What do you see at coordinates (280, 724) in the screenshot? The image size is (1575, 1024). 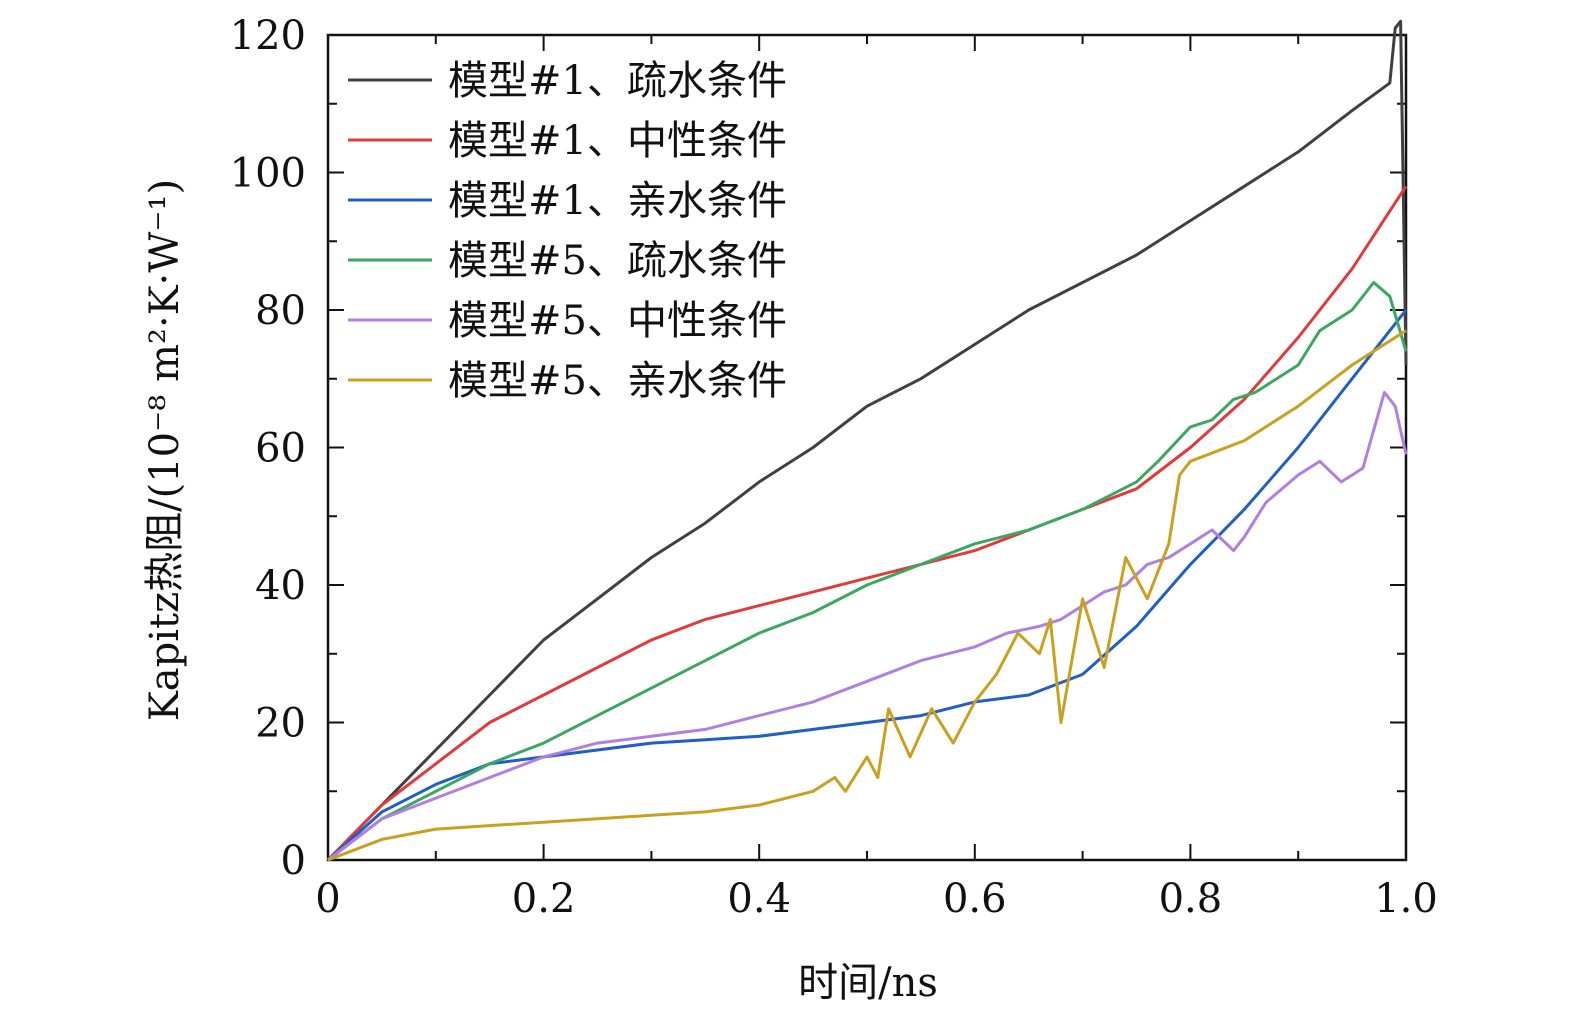 I see `y-tick-label: 20` at bounding box center [280, 724].